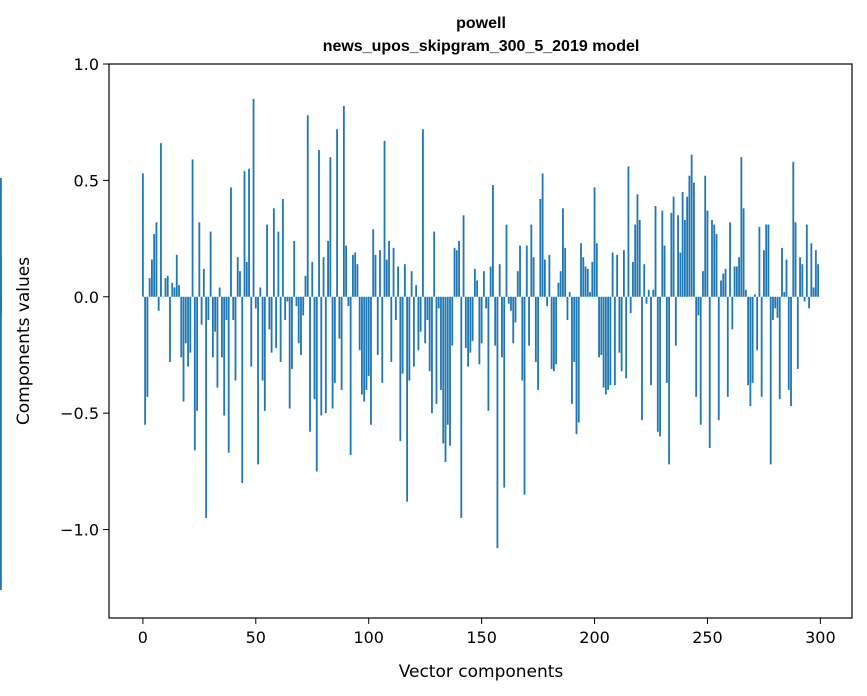 This screenshot has width=867, height=696. I want to click on x-tick-label: 250, so click(707, 637).